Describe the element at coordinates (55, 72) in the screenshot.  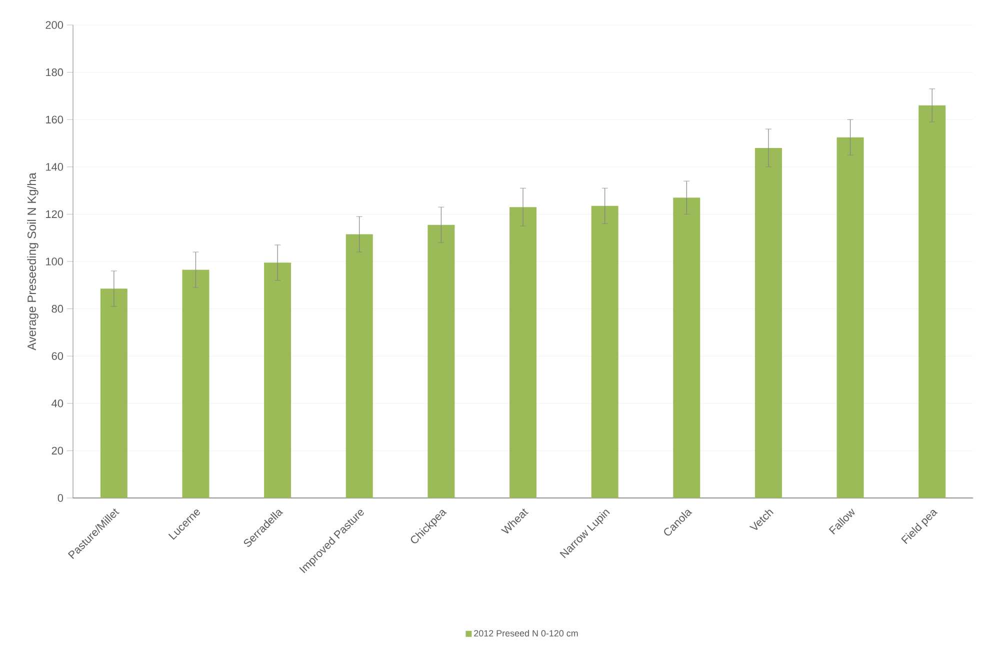
I see `y-tick-label: 180` at that location.